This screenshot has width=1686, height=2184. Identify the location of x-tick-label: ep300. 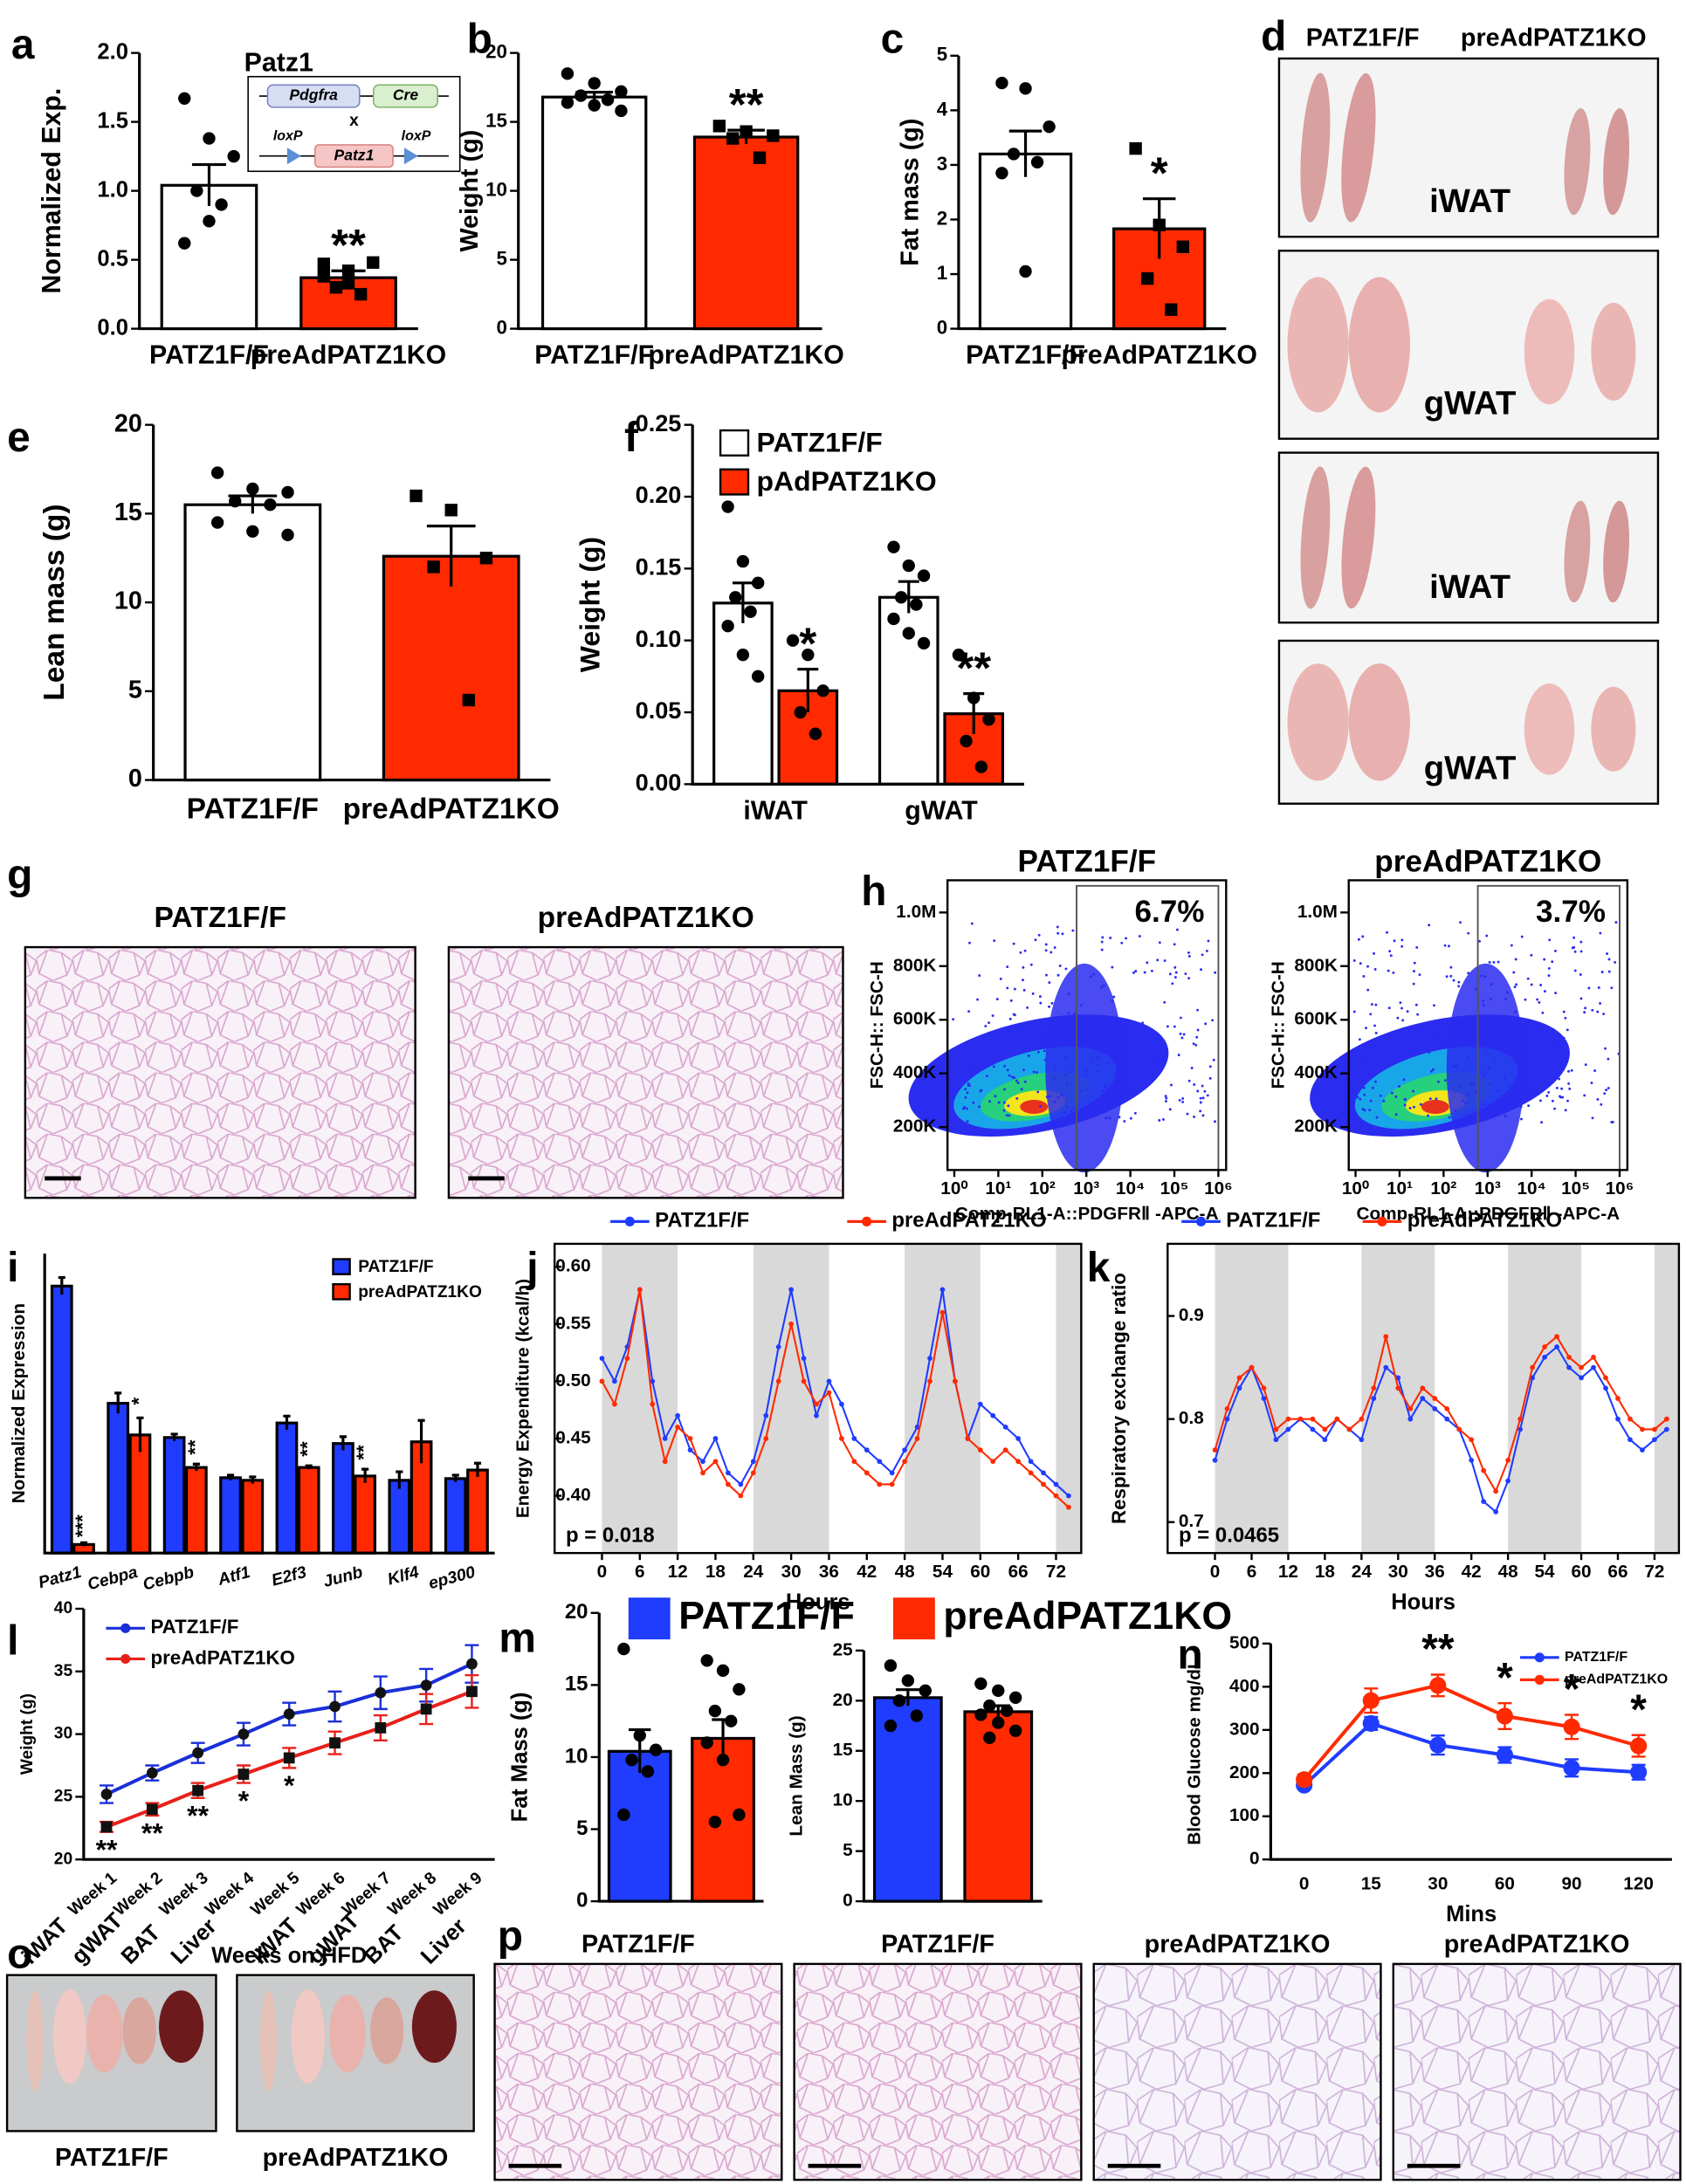
(452, 1578).